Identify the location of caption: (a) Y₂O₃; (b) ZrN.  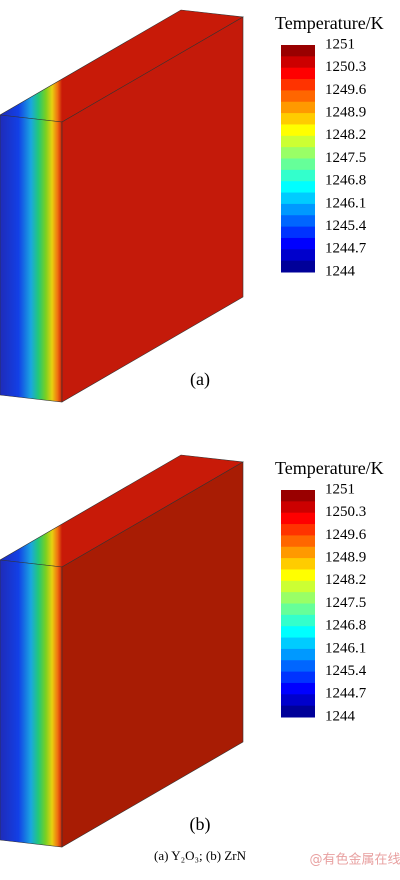
(200, 855).